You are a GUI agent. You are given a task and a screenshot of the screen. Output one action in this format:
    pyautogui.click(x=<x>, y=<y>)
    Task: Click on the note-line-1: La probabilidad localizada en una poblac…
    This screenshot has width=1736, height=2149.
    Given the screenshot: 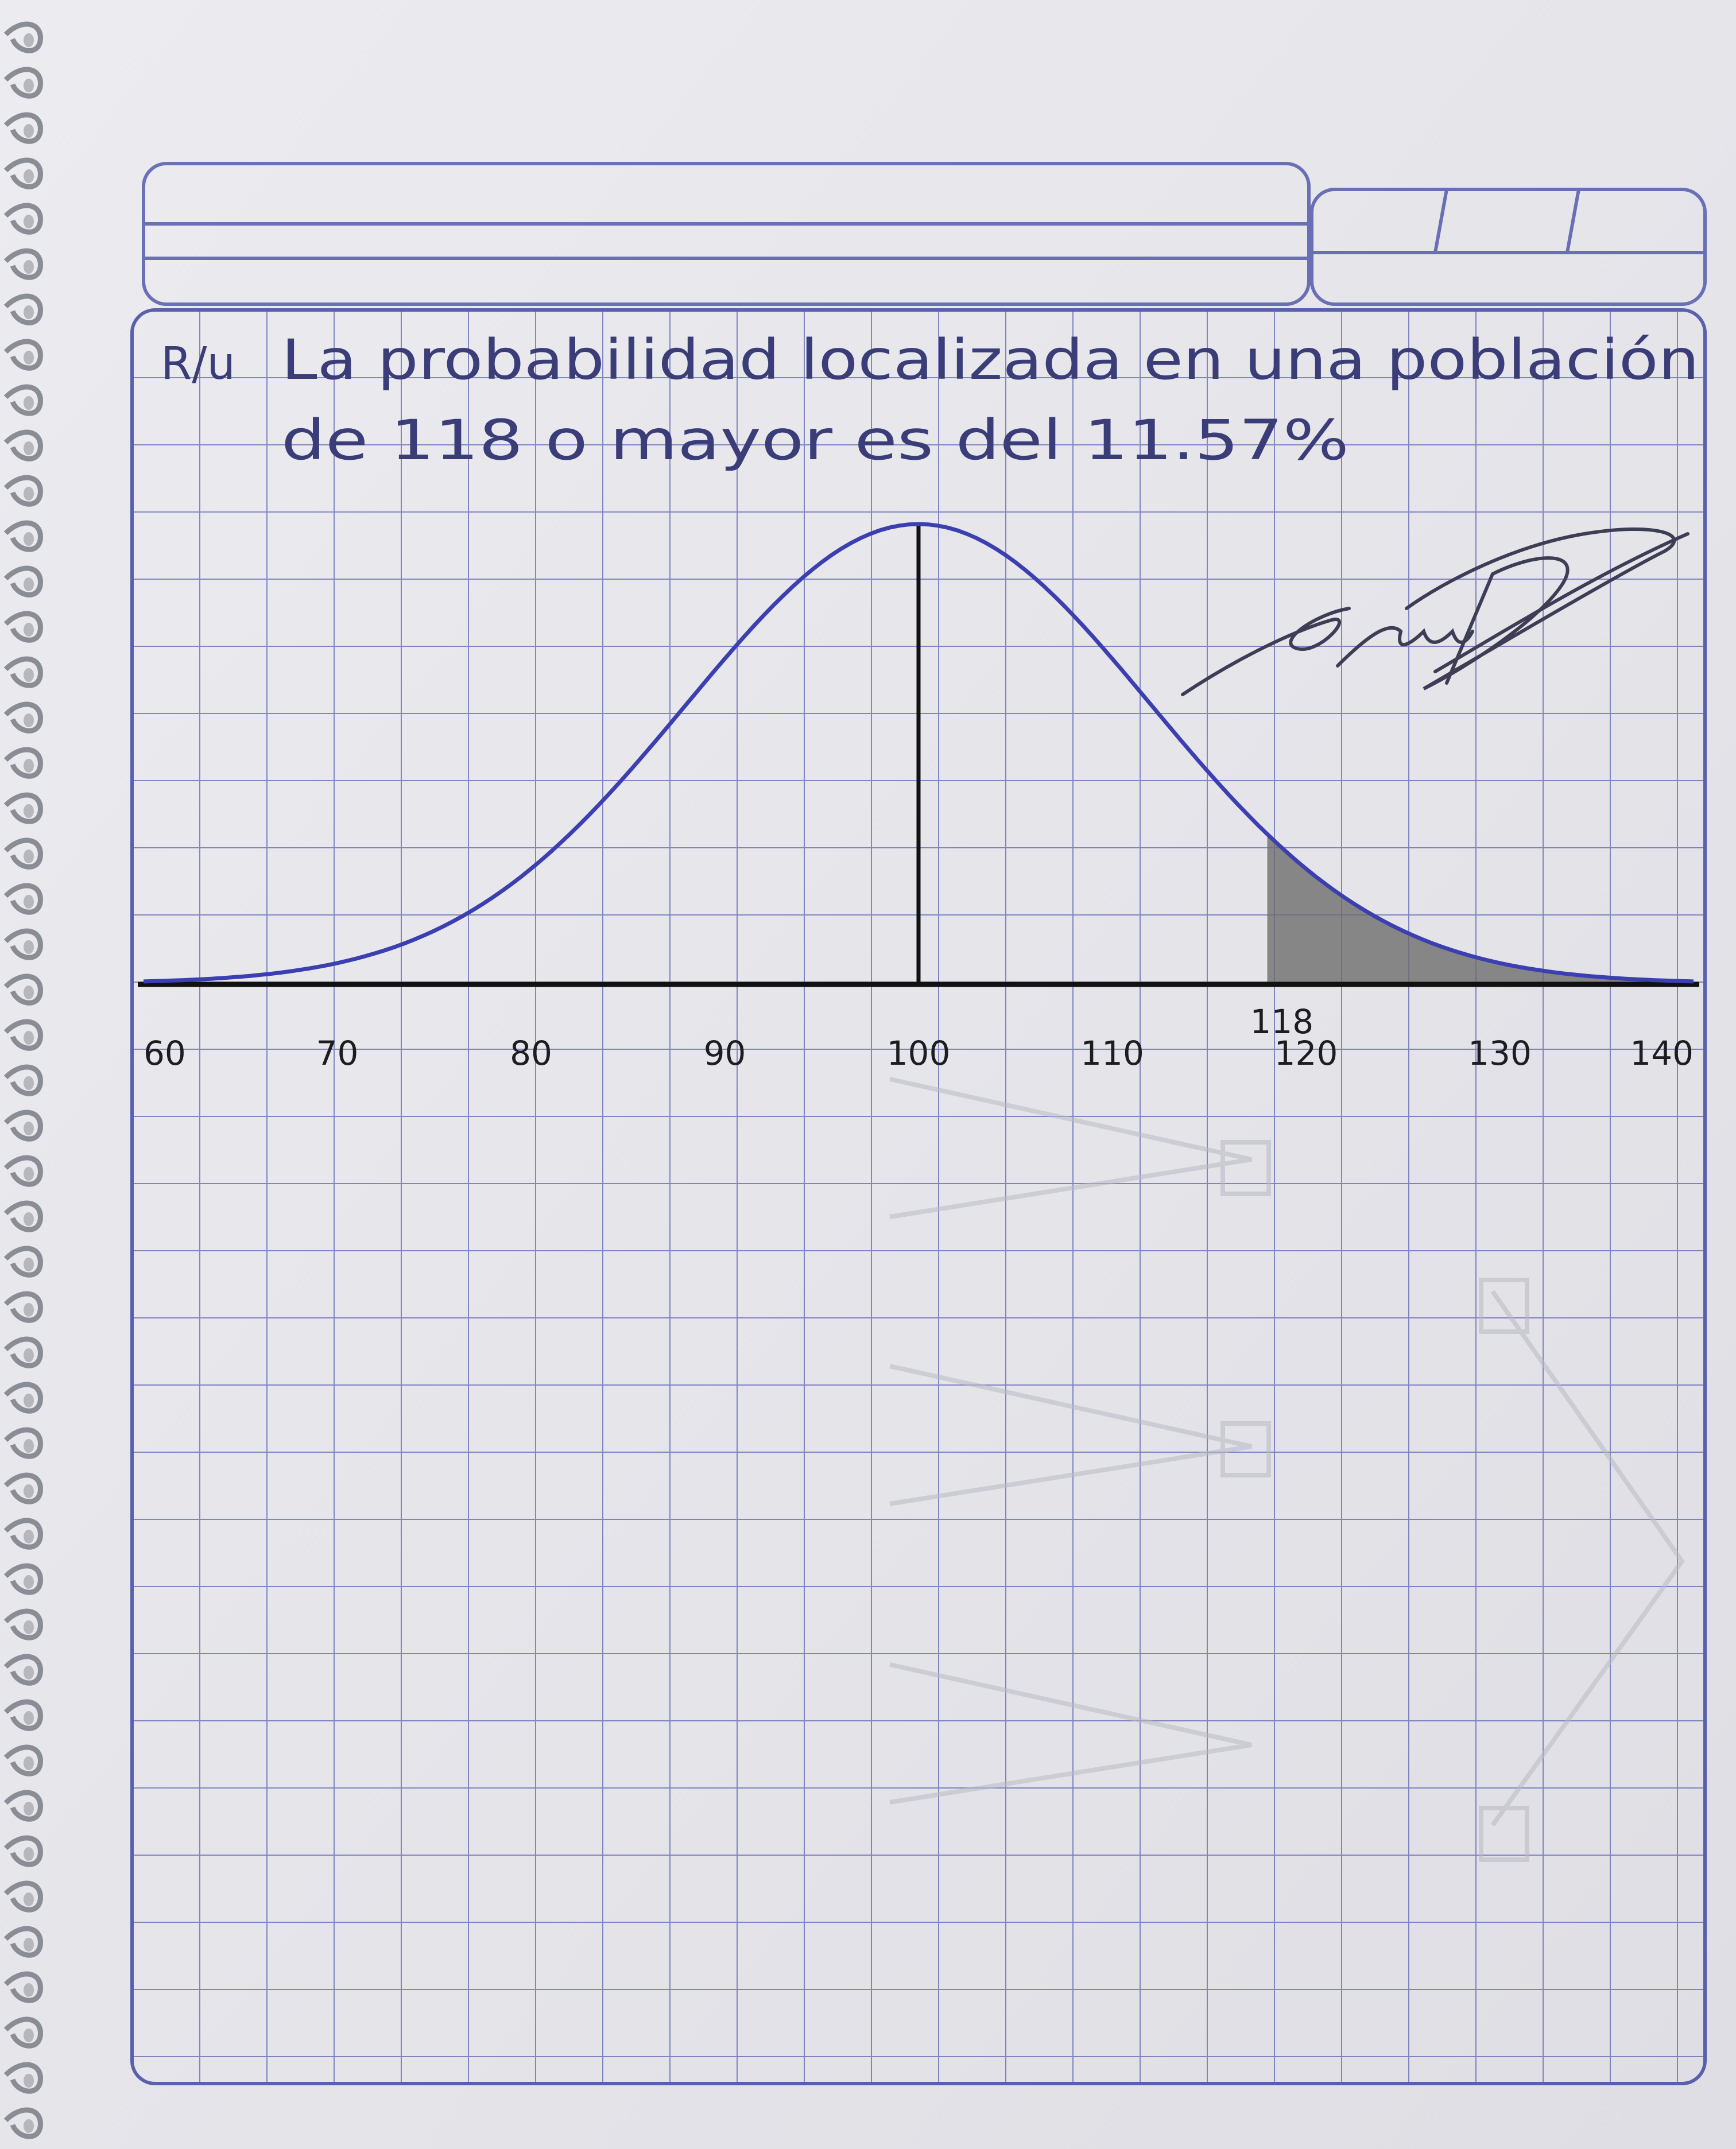 What is the action you would take?
    pyautogui.click(x=990, y=360)
    